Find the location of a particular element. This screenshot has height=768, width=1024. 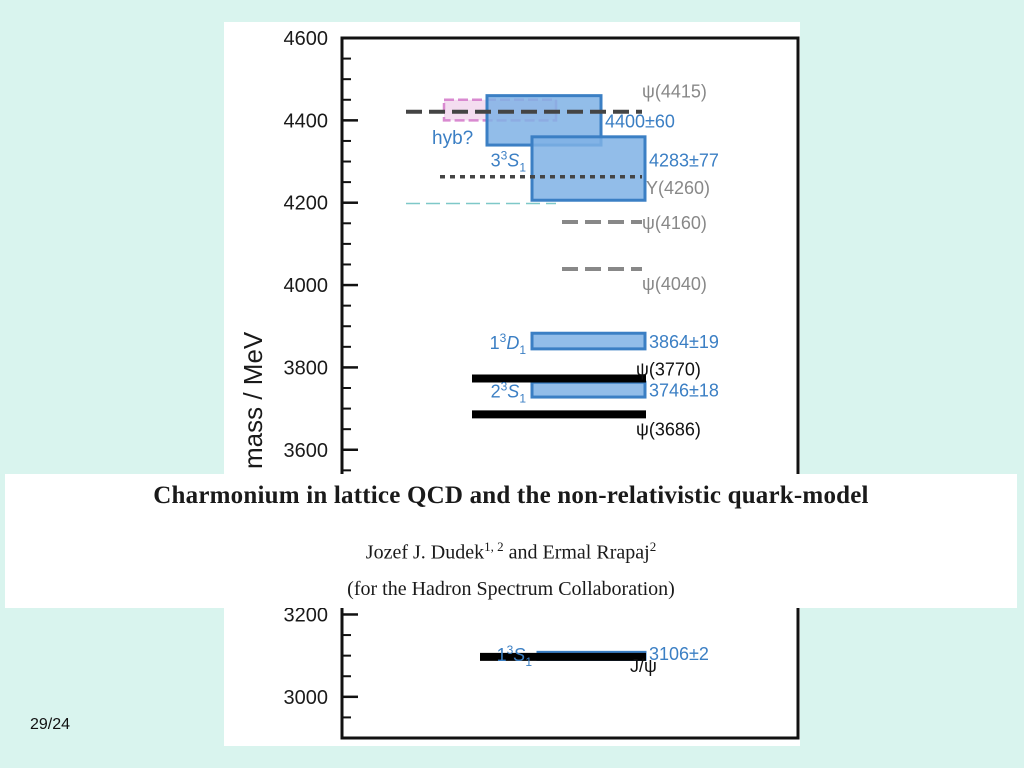

lattice-state-label: 23S1 is located at coordinates (509, 393).